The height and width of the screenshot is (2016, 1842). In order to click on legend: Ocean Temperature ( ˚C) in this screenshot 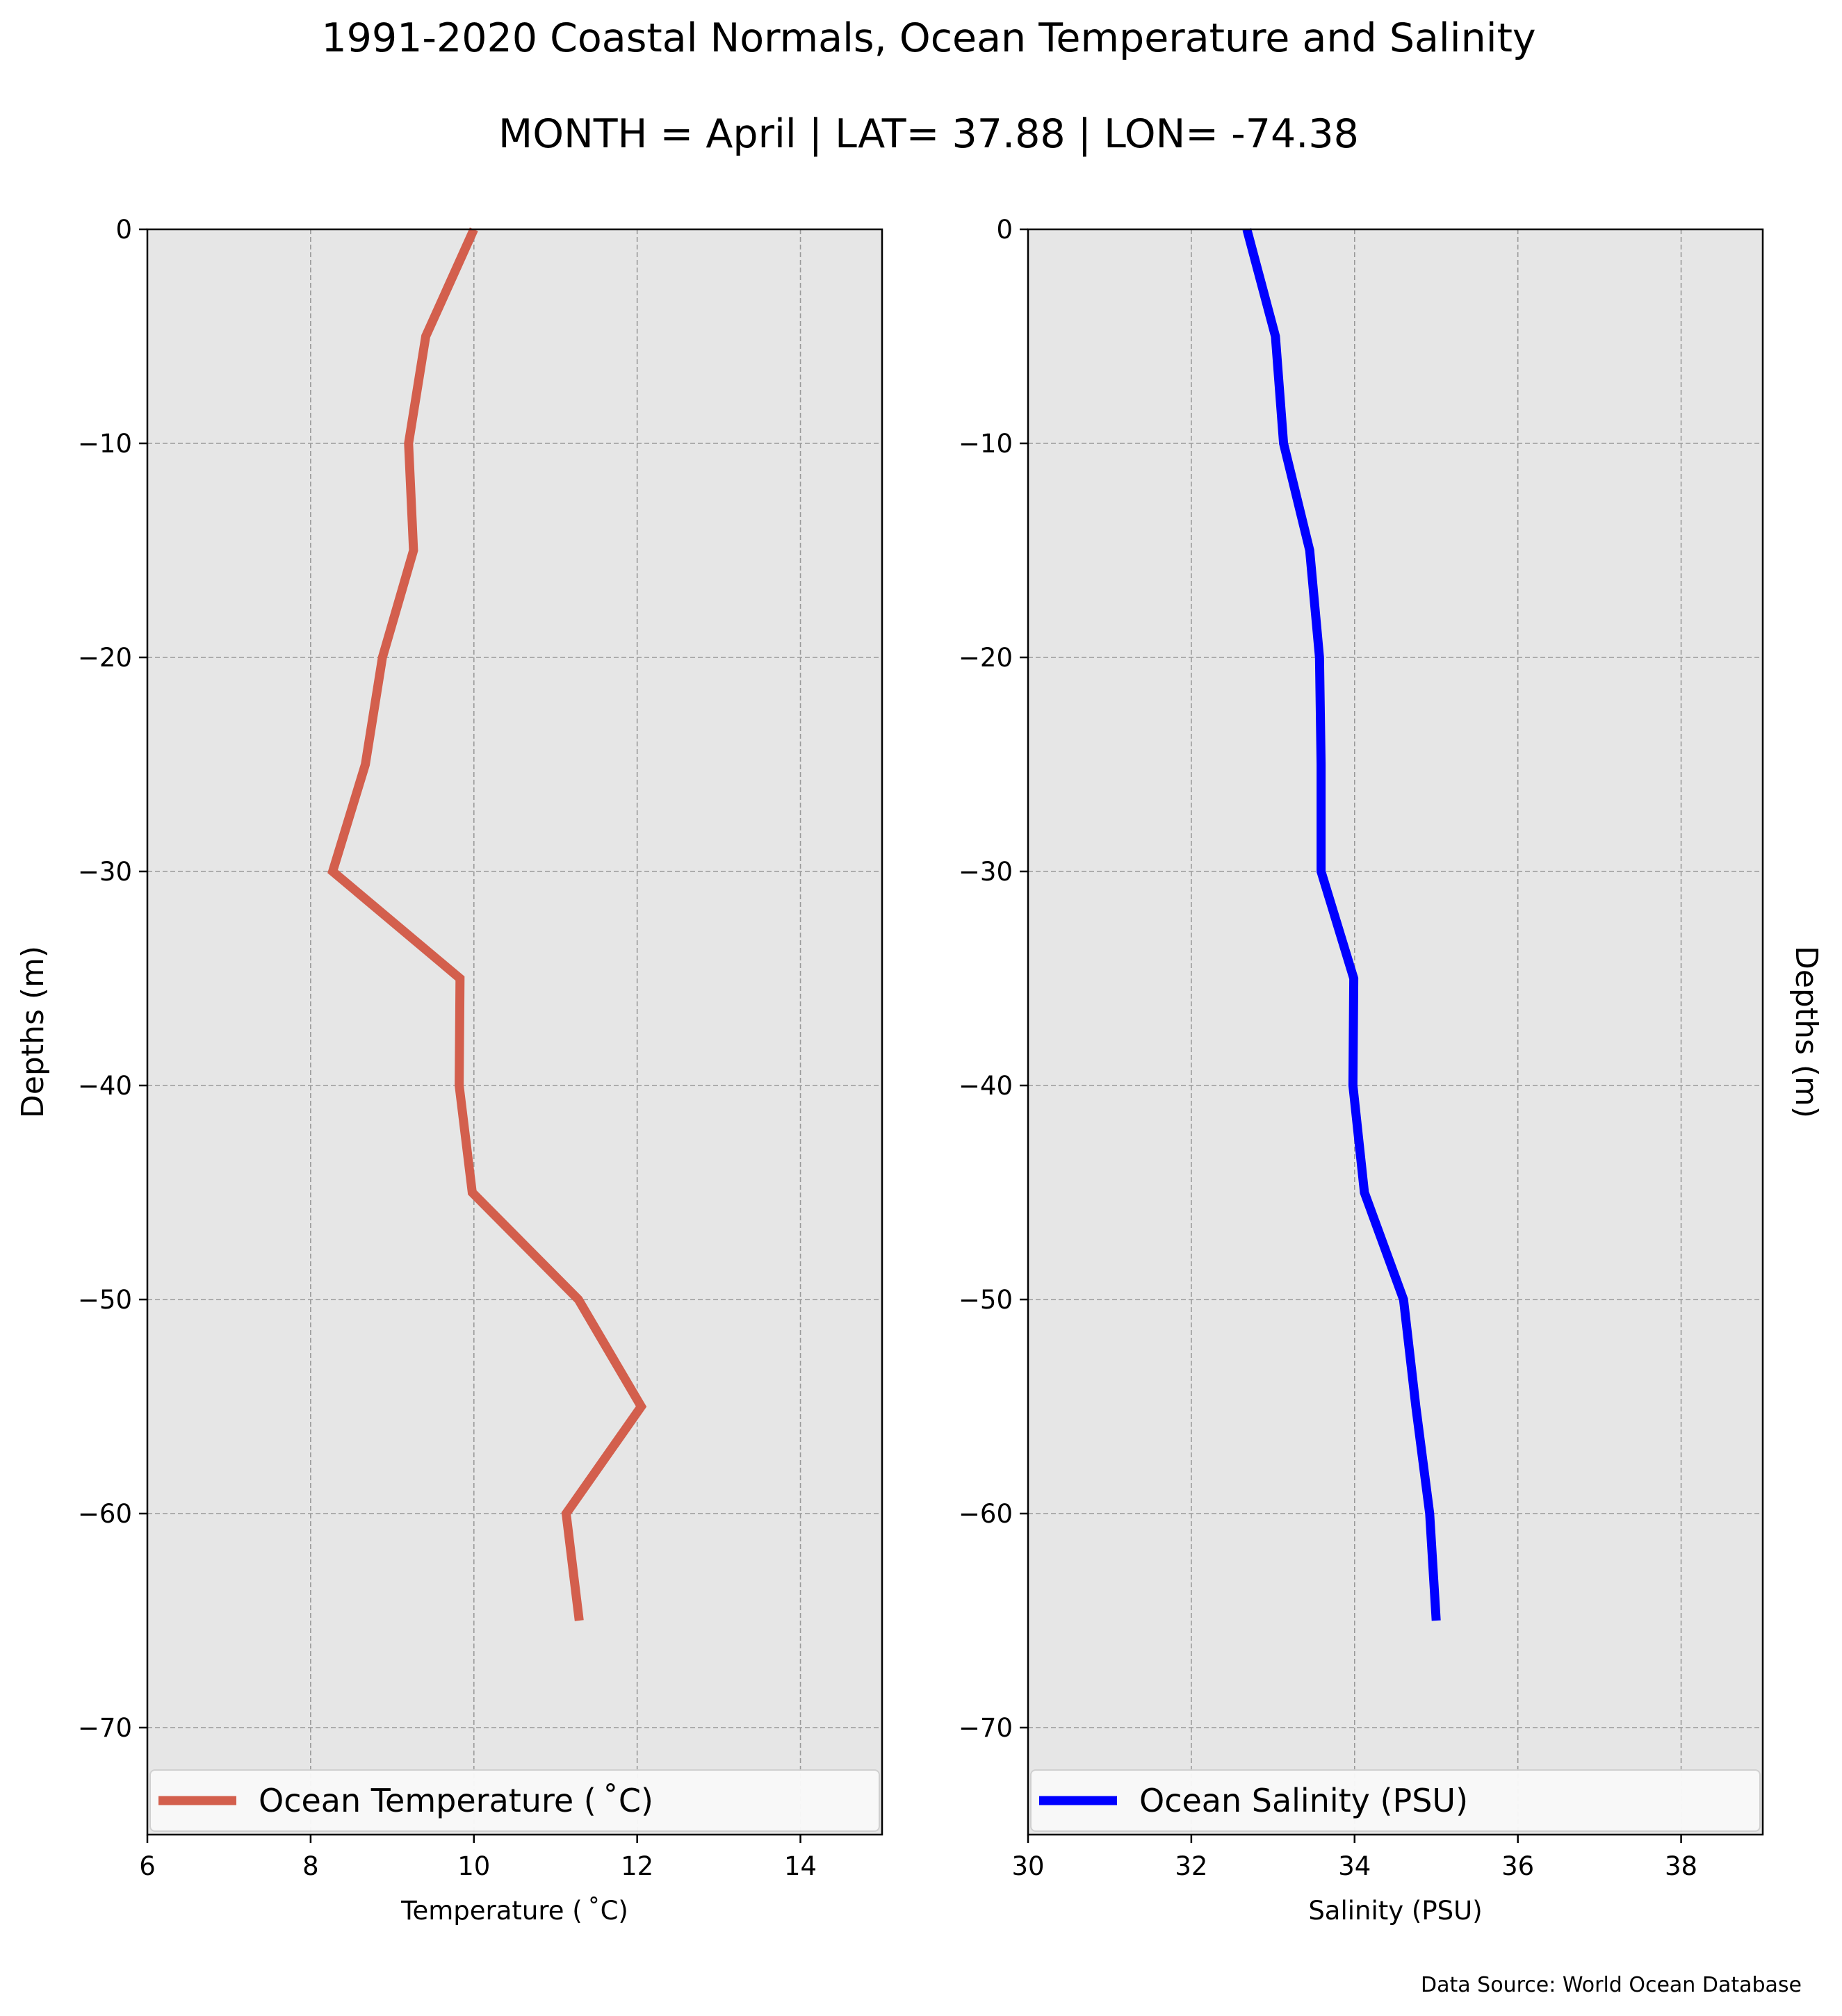, I will do `click(514, 1801)`.